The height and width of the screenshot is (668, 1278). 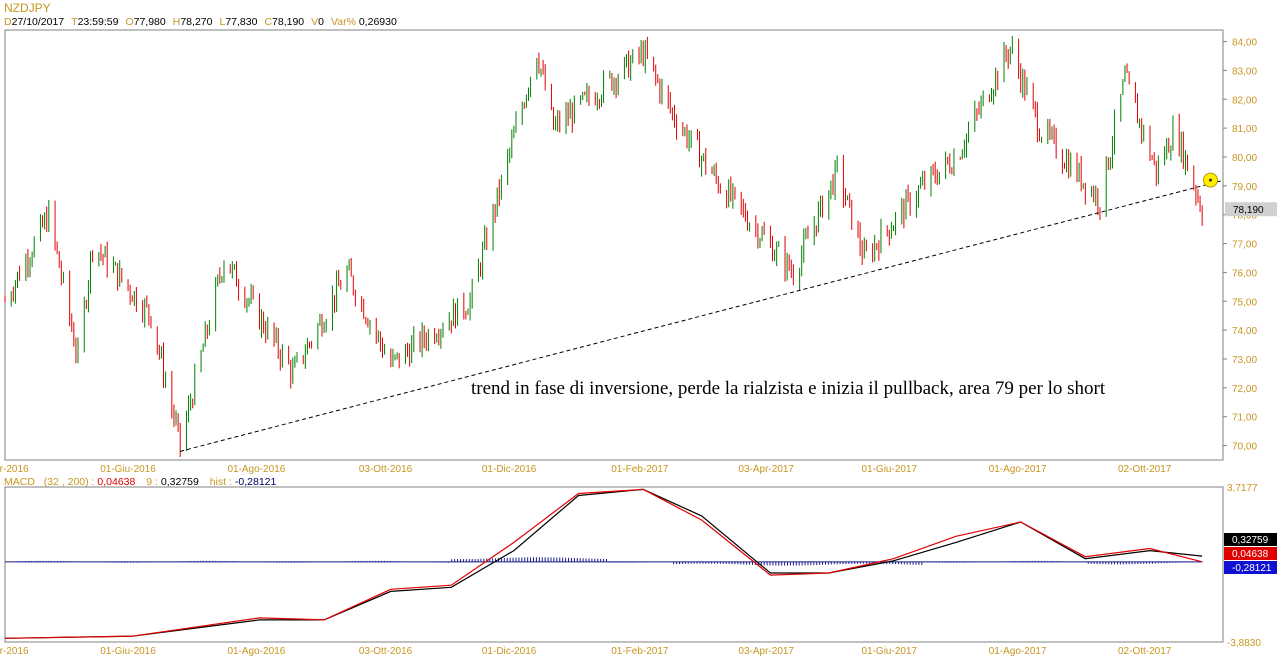 What do you see at coordinates (345, 22) in the screenshot?
I see `ohlc-key-7: Var%` at bounding box center [345, 22].